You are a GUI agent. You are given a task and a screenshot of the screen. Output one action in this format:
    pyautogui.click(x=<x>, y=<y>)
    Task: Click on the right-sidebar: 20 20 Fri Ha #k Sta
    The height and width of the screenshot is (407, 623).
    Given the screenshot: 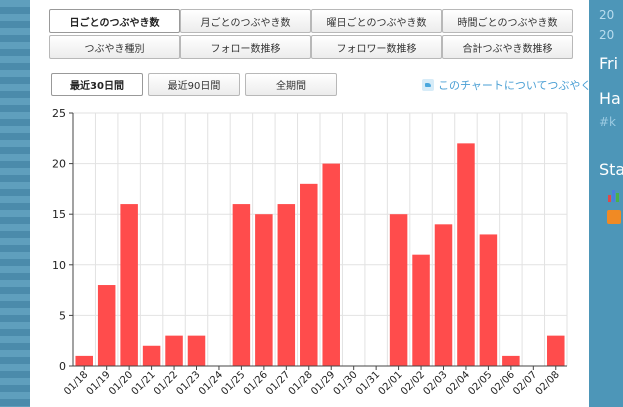 What is the action you would take?
    pyautogui.click(x=606, y=203)
    